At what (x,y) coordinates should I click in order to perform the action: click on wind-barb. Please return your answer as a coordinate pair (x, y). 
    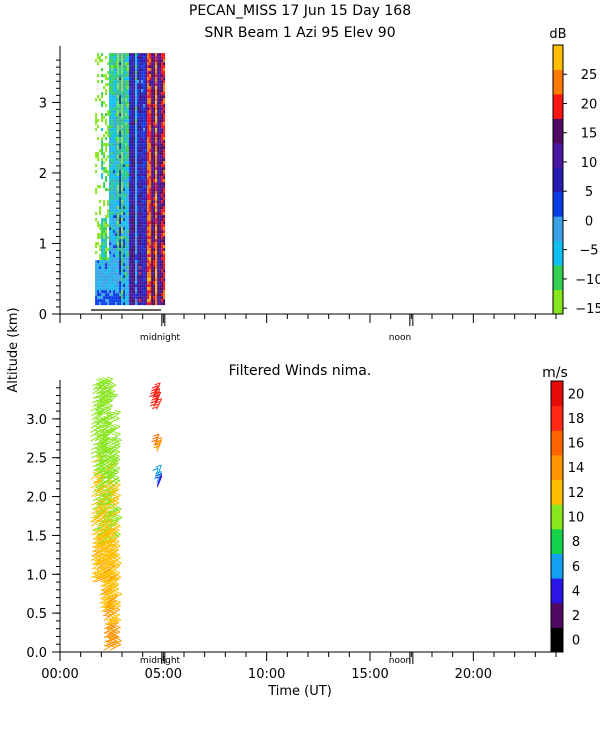
    Looking at the image, I should click on (114, 527).